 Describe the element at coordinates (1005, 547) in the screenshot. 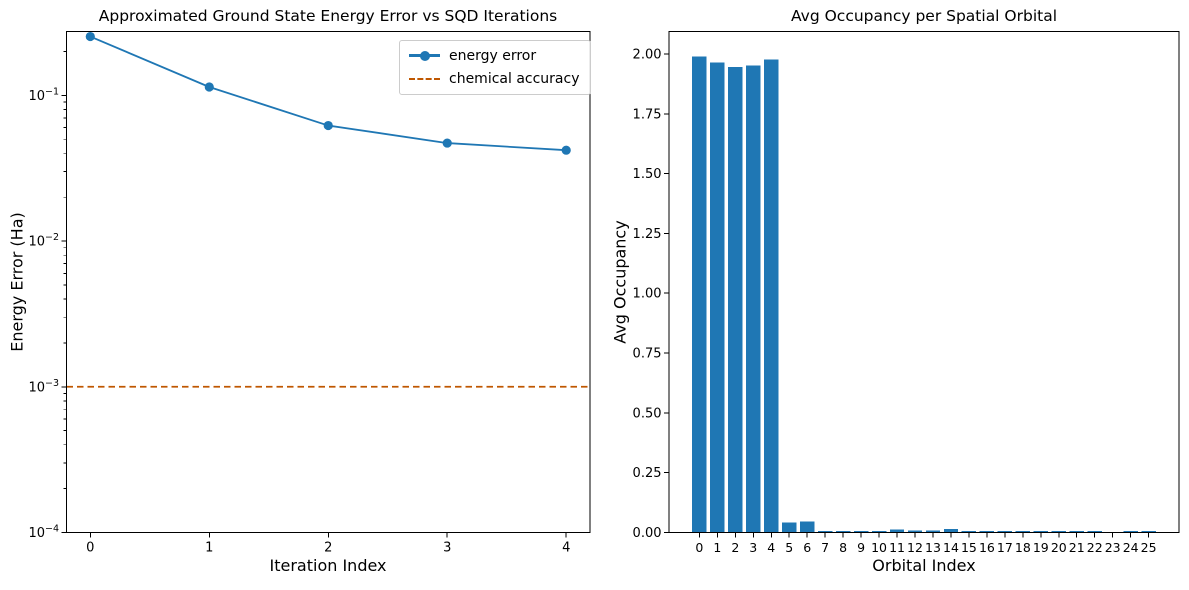

I see `svg-text: 17` at that location.